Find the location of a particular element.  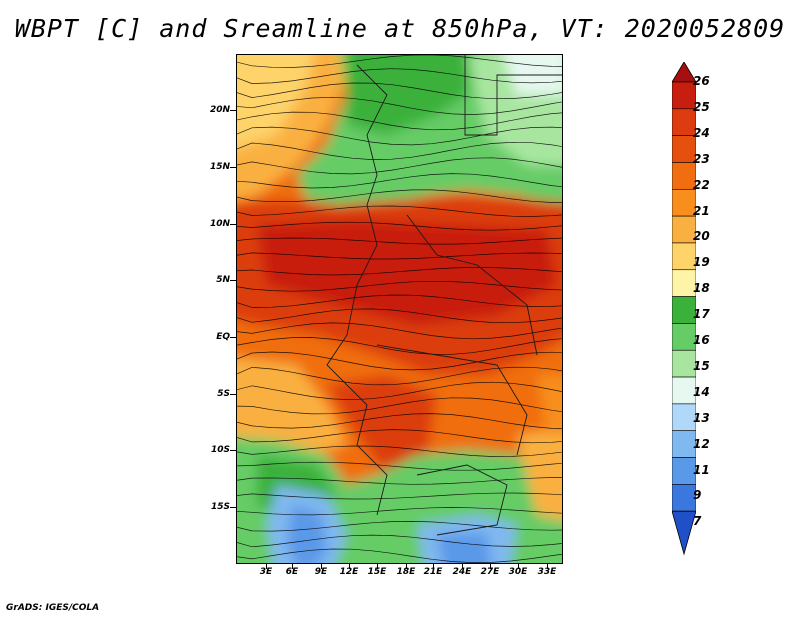

lat-label: 15S is located at coordinates (220, 507).